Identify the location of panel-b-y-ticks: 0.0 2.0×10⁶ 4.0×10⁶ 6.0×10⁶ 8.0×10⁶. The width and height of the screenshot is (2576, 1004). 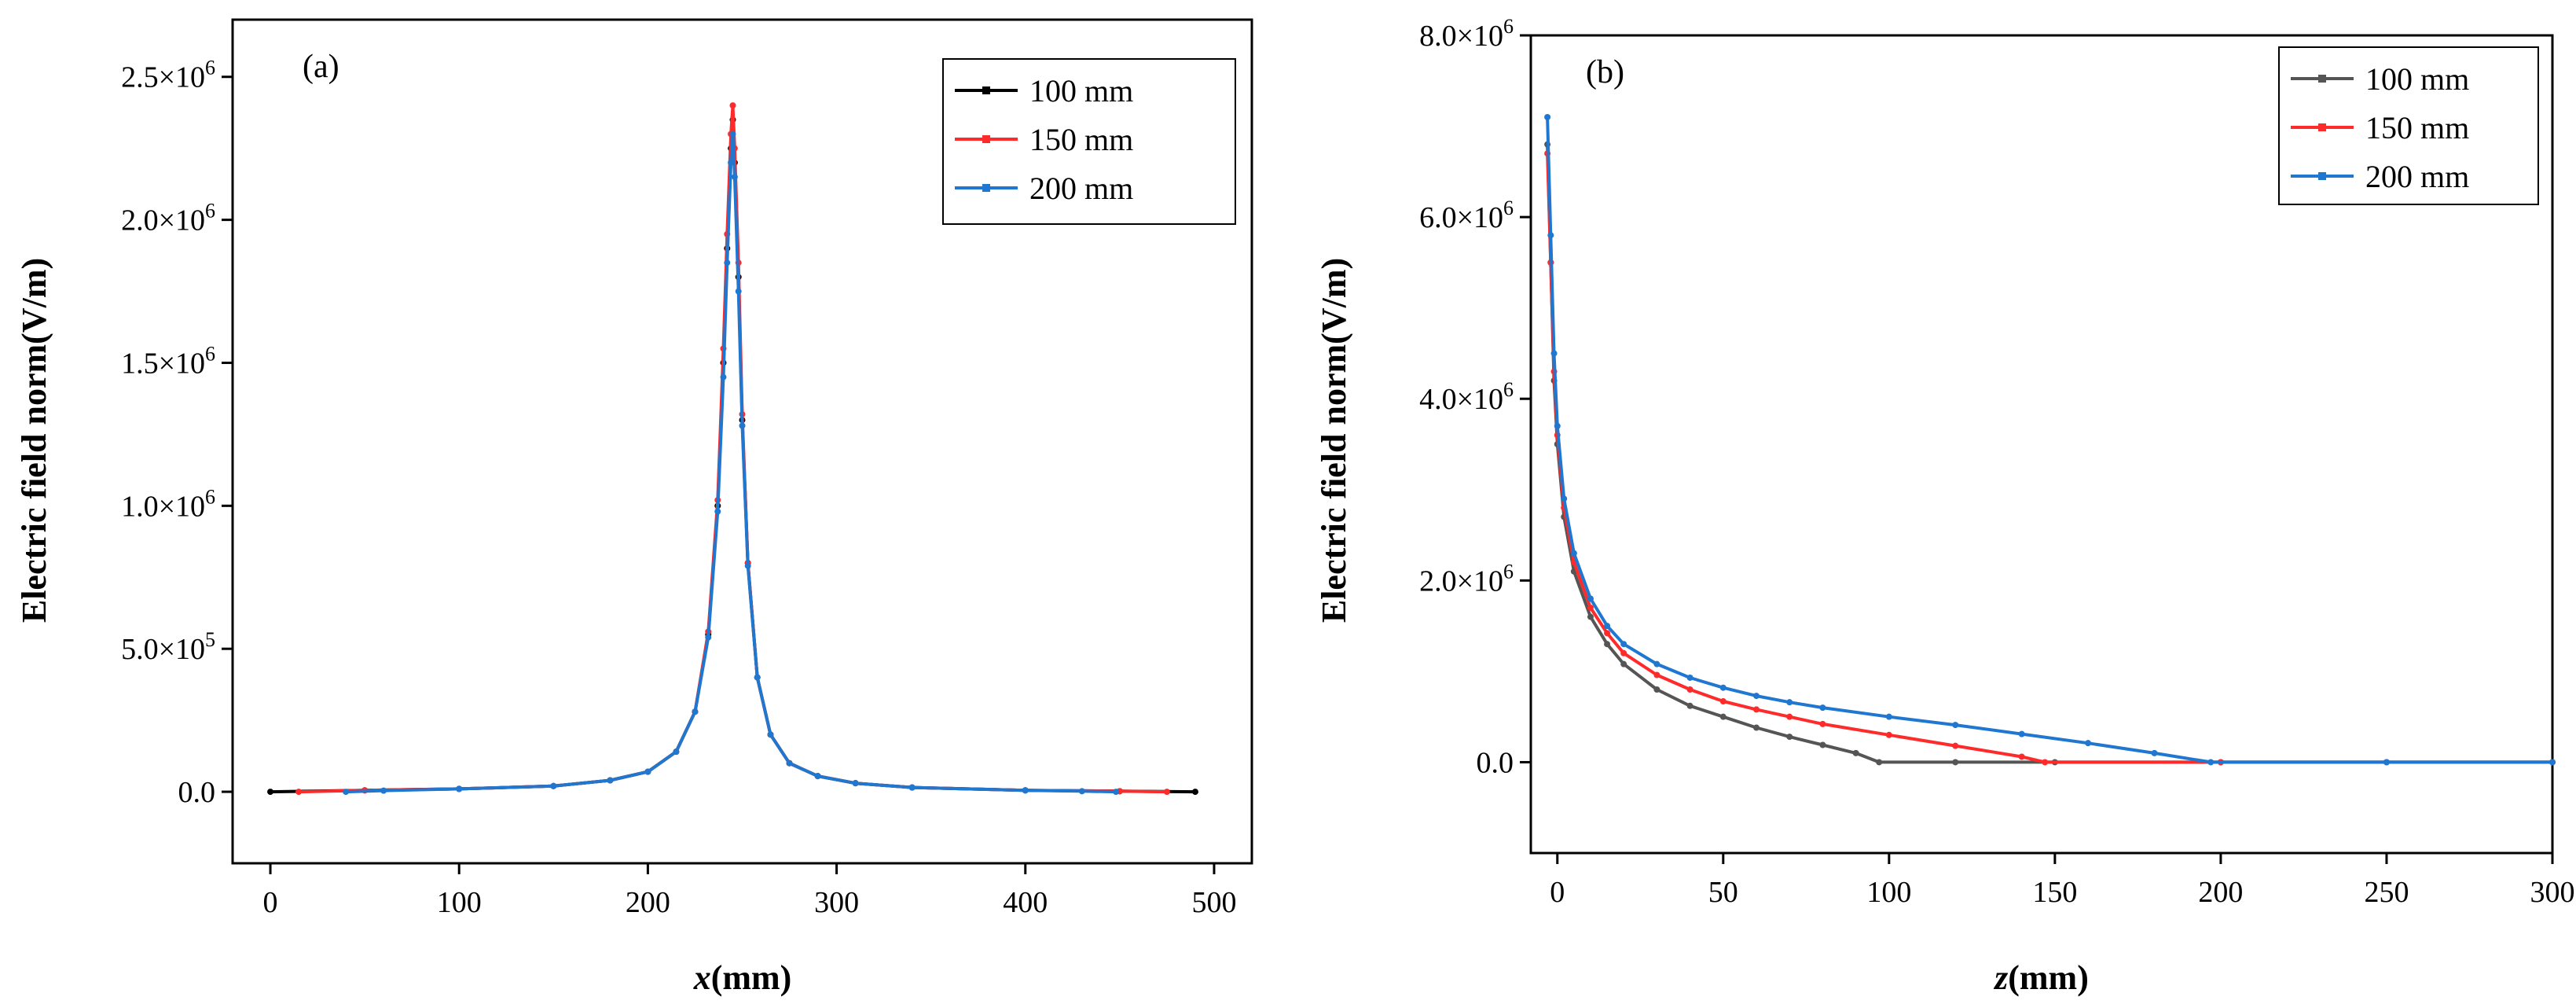
(1475, 397).